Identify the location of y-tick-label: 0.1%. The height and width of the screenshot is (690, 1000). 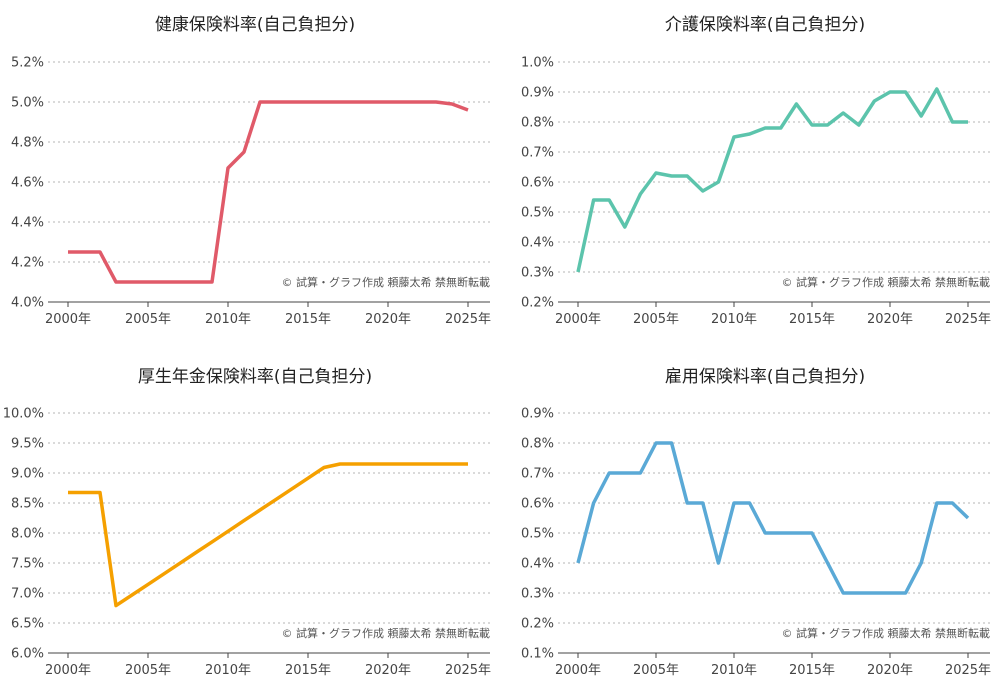
(537, 654).